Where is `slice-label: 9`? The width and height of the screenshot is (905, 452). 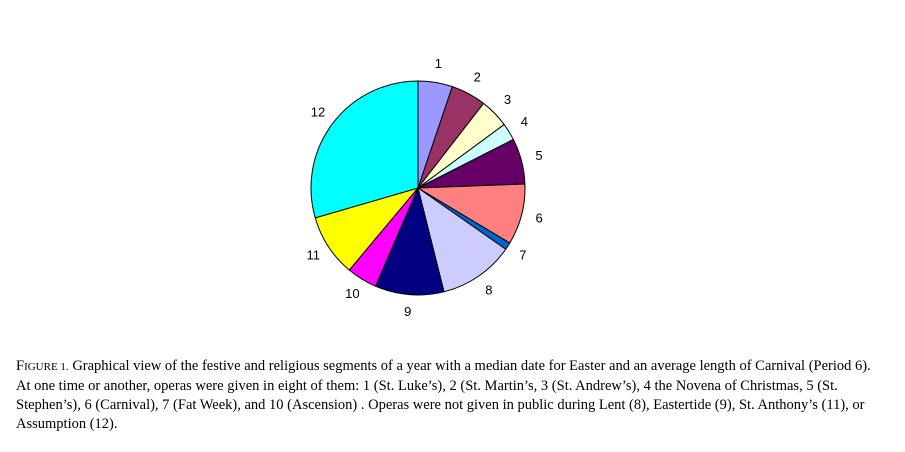
slice-label: 9 is located at coordinates (407, 311).